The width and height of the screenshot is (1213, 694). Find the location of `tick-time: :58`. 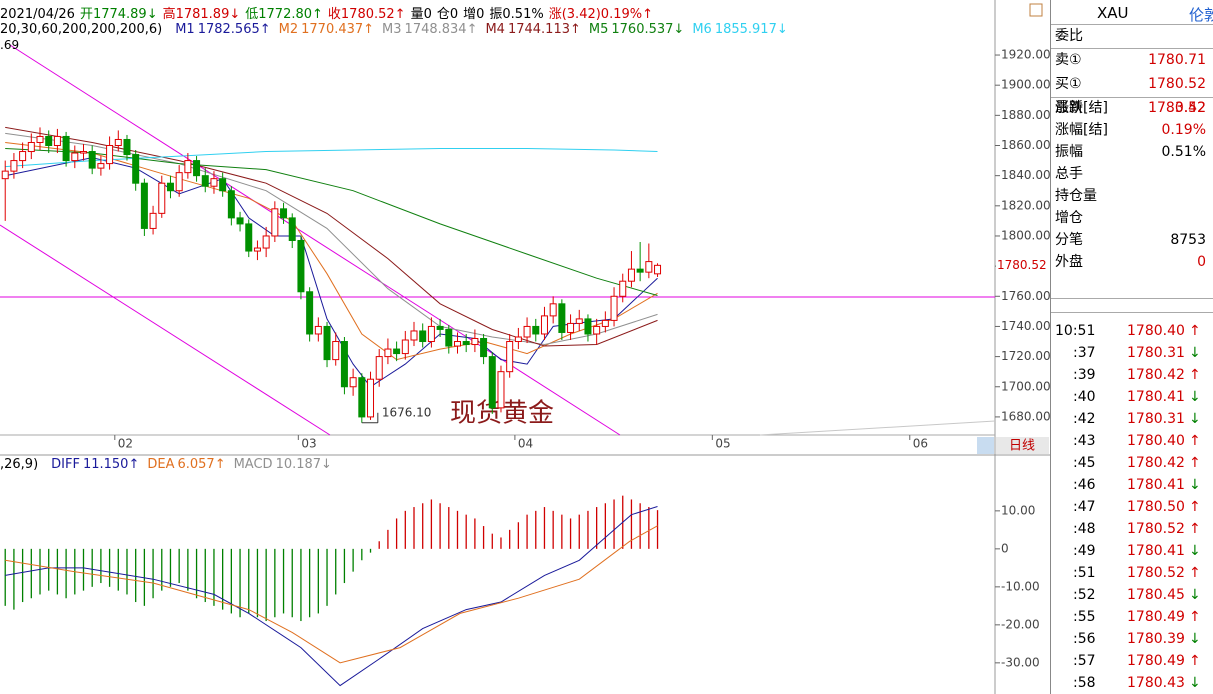

tick-time: :58 is located at coordinates (1084, 683).